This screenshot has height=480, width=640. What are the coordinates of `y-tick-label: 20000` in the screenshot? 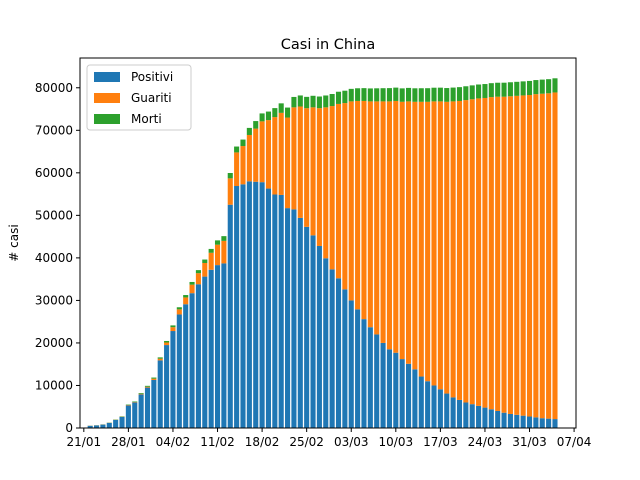 It's located at (54, 343).